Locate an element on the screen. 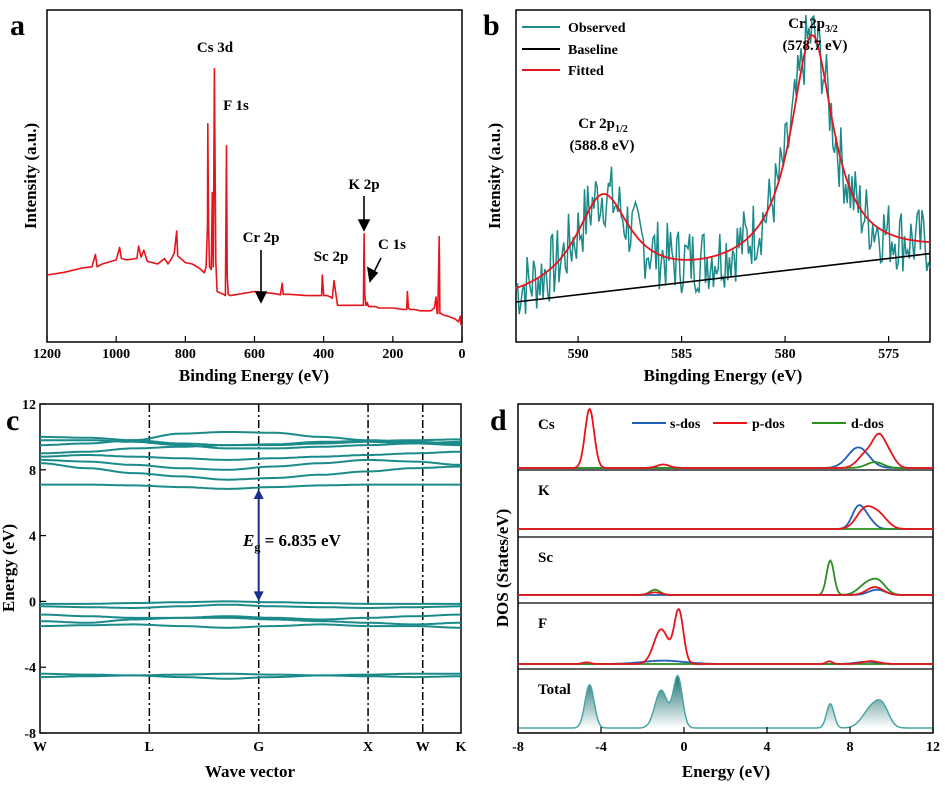  panel-d-letter: d is located at coordinates (498, 420).